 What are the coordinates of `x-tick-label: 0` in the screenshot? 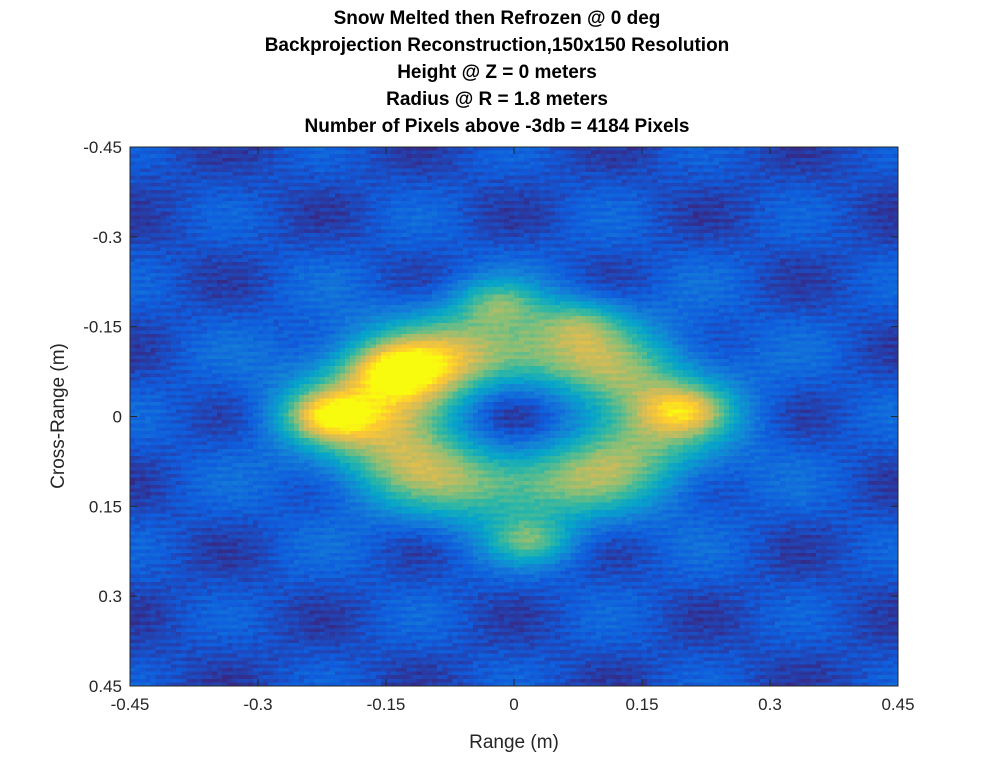 It's located at (513, 704).